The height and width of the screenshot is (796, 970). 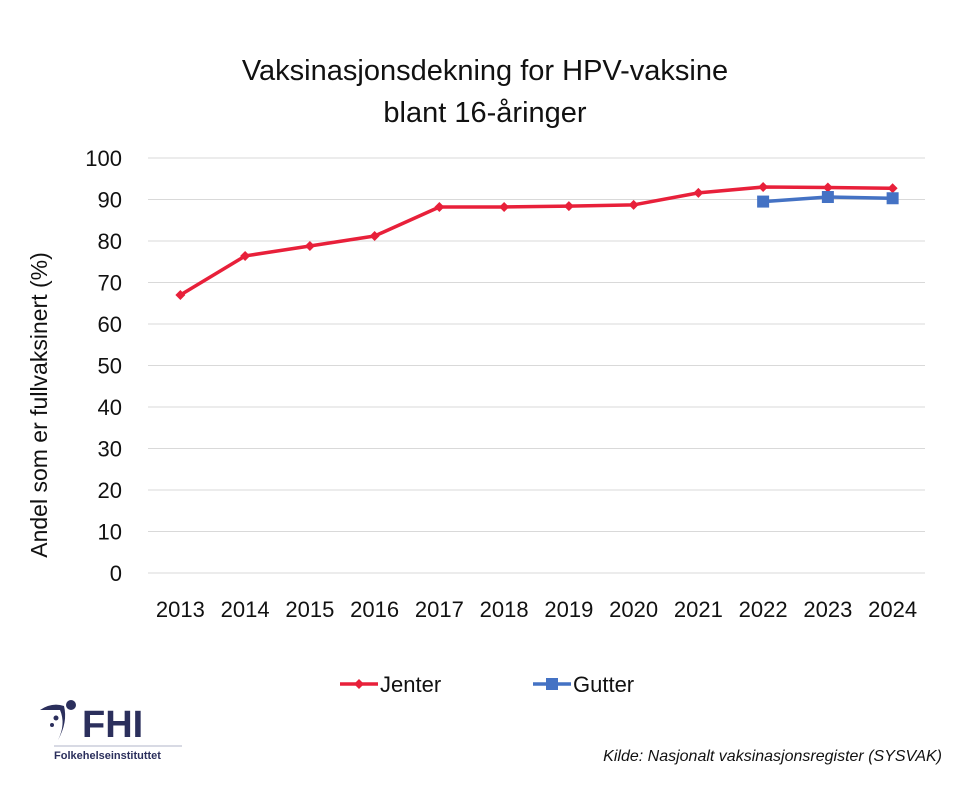 I want to click on x-tick-label: 2022, so click(x=763, y=609).